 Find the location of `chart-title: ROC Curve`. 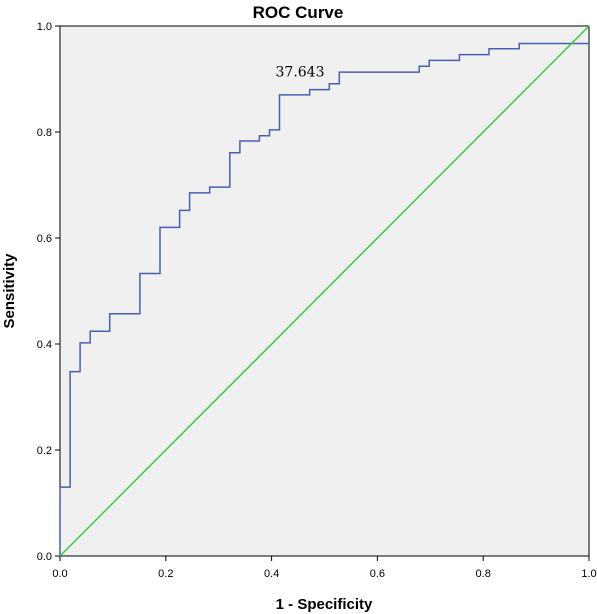

chart-title: ROC Curve is located at coordinates (298, 12).